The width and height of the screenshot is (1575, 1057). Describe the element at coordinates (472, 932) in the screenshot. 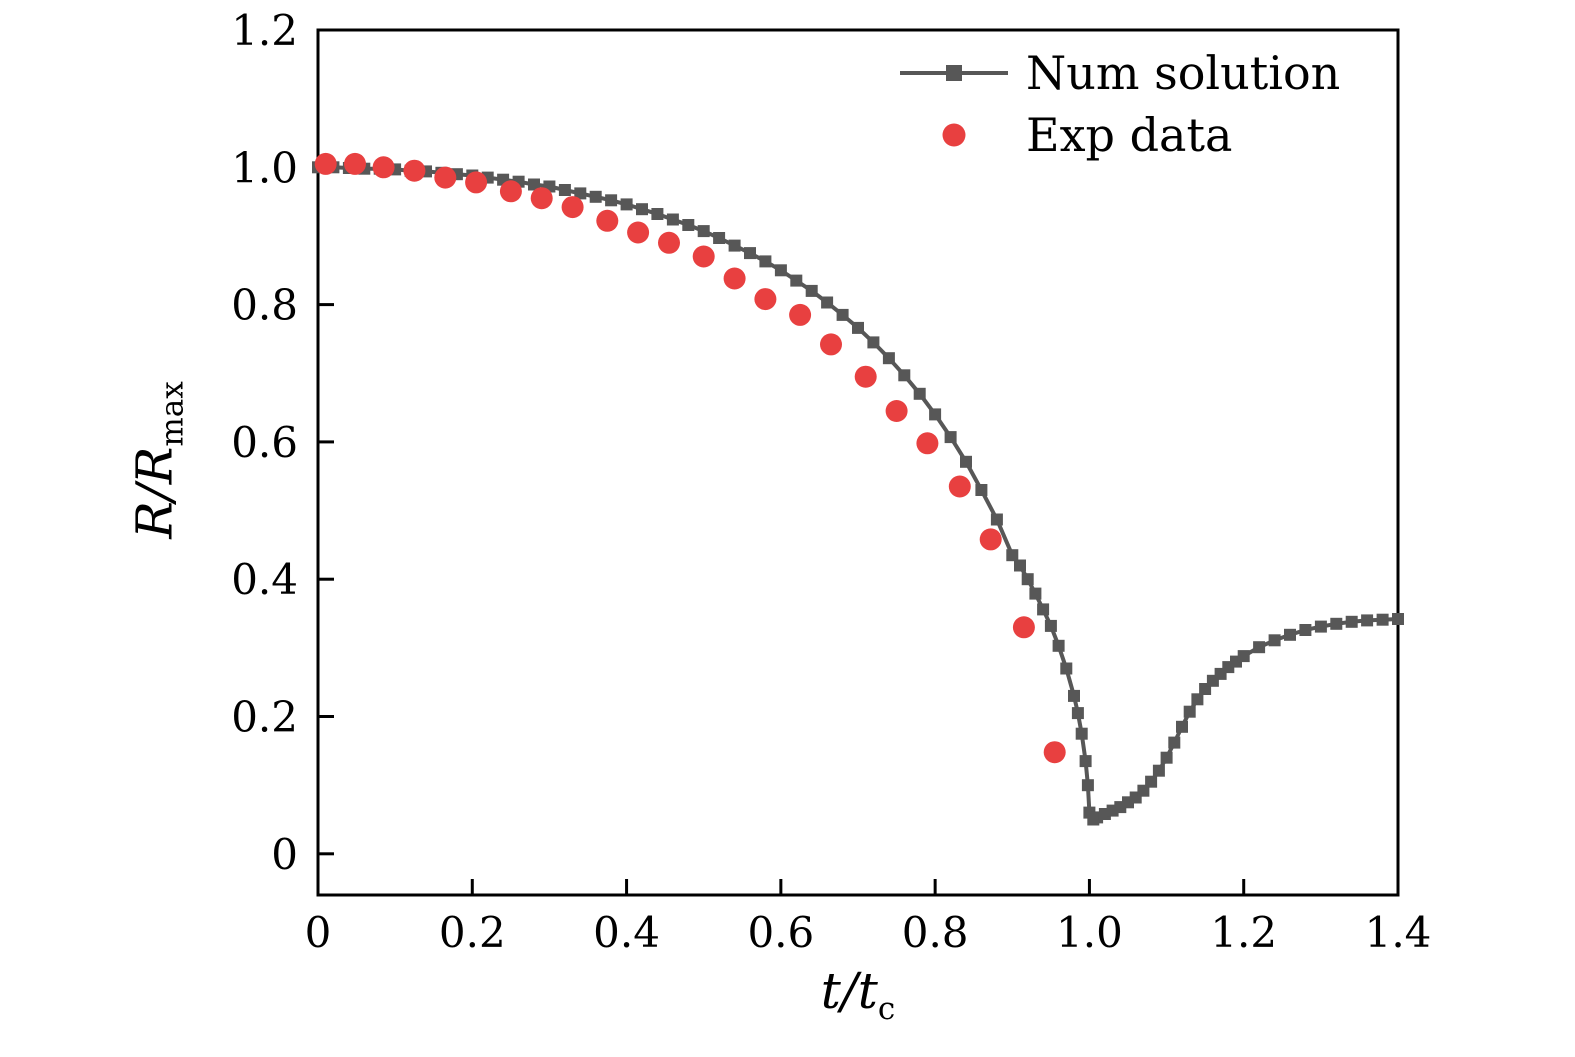

I see `x-tick-label: 0.2` at that location.